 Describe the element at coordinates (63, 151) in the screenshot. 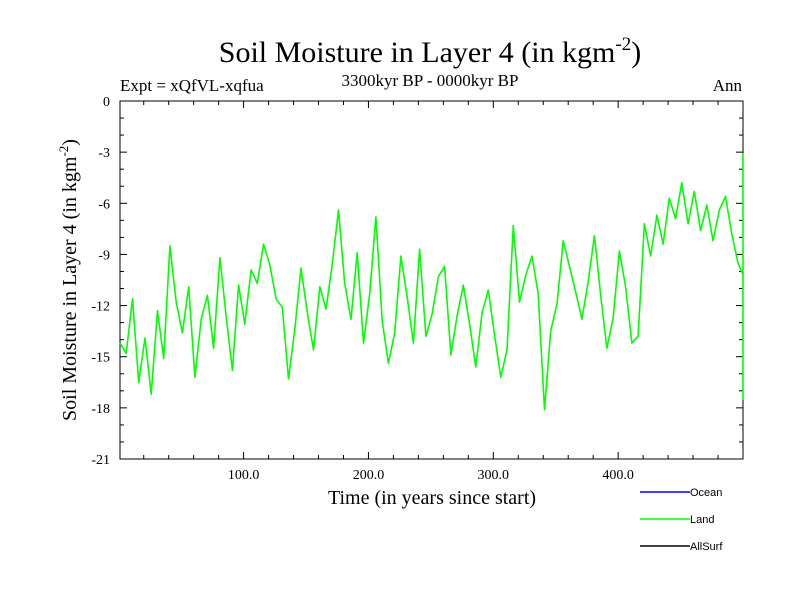

I see `y-axis-label-superscript: -2` at that location.